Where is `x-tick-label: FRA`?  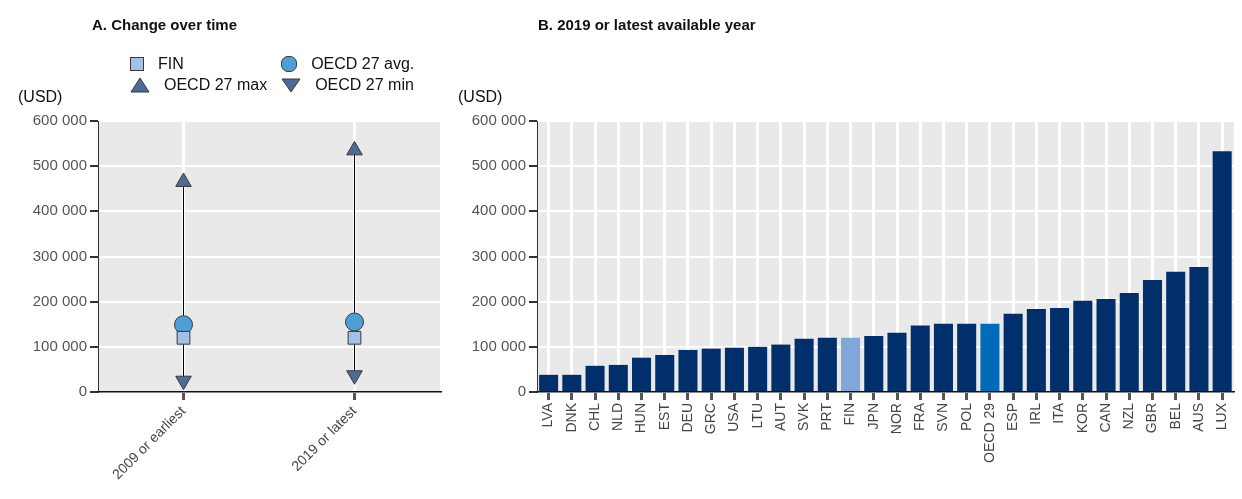
x-tick-label: FRA is located at coordinates (919, 416).